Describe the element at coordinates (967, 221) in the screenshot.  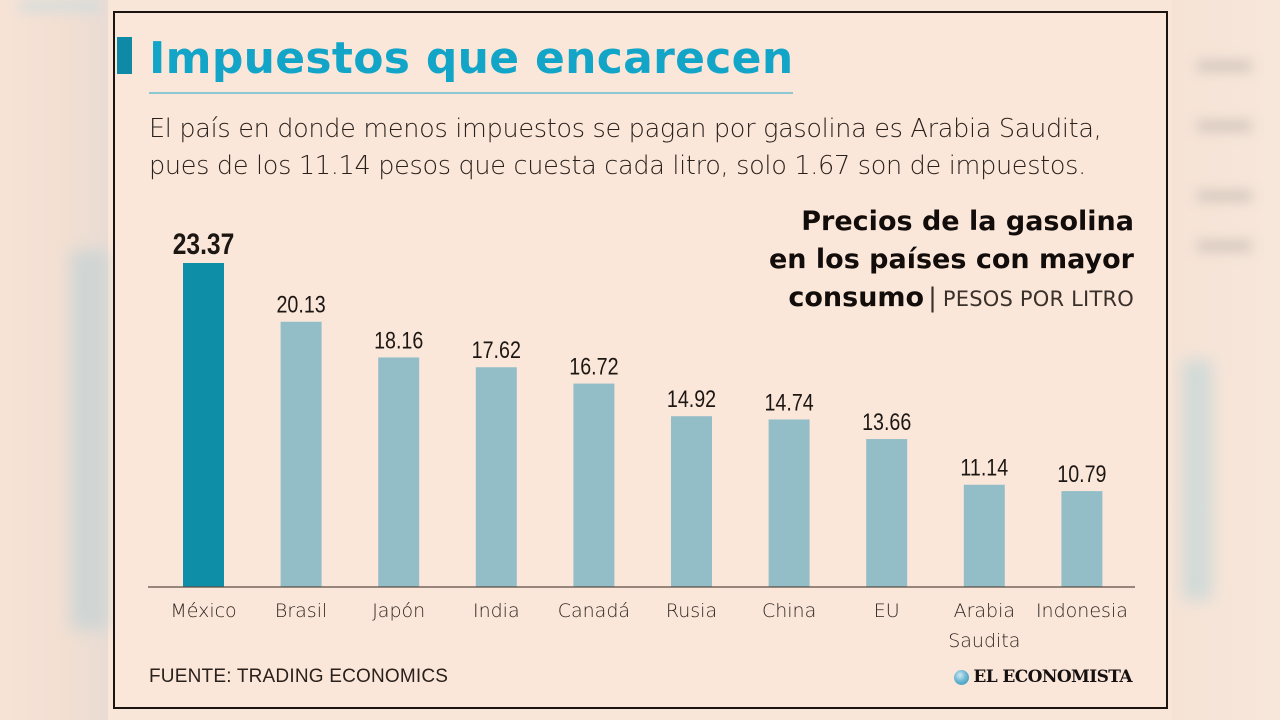
I see `chart-heading-line: Precios de la gasolina` at that location.